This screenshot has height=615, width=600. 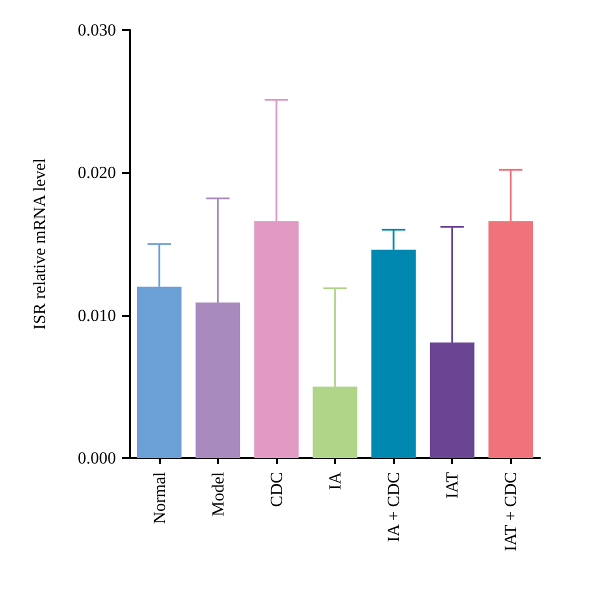 I want to click on x-tick-label: Model, so click(x=218, y=494).